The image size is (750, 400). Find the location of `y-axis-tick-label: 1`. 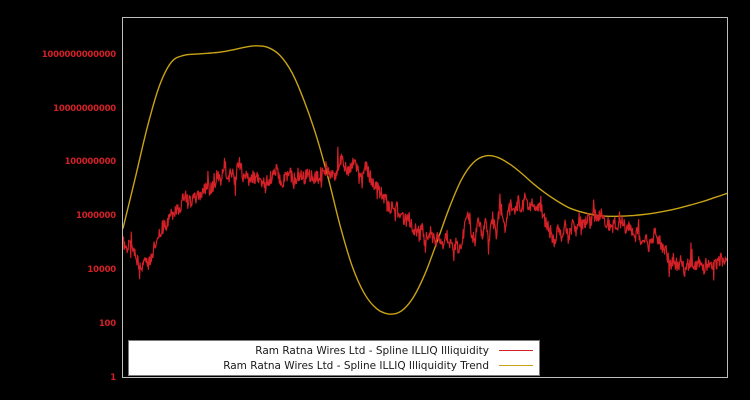

y-axis-tick-label: 1 is located at coordinates (113, 378).